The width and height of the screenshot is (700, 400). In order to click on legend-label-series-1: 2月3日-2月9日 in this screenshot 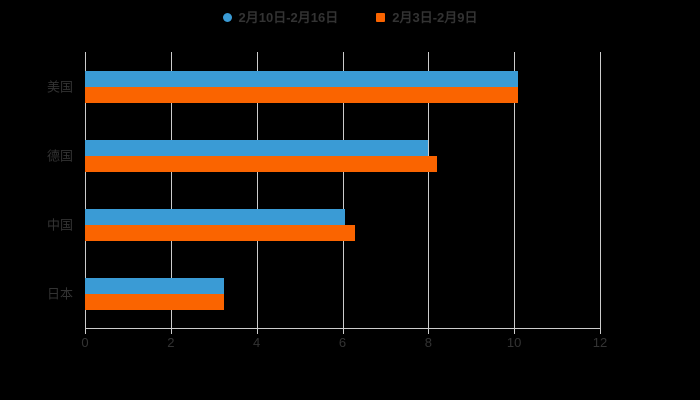, I will do `click(435, 17)`.